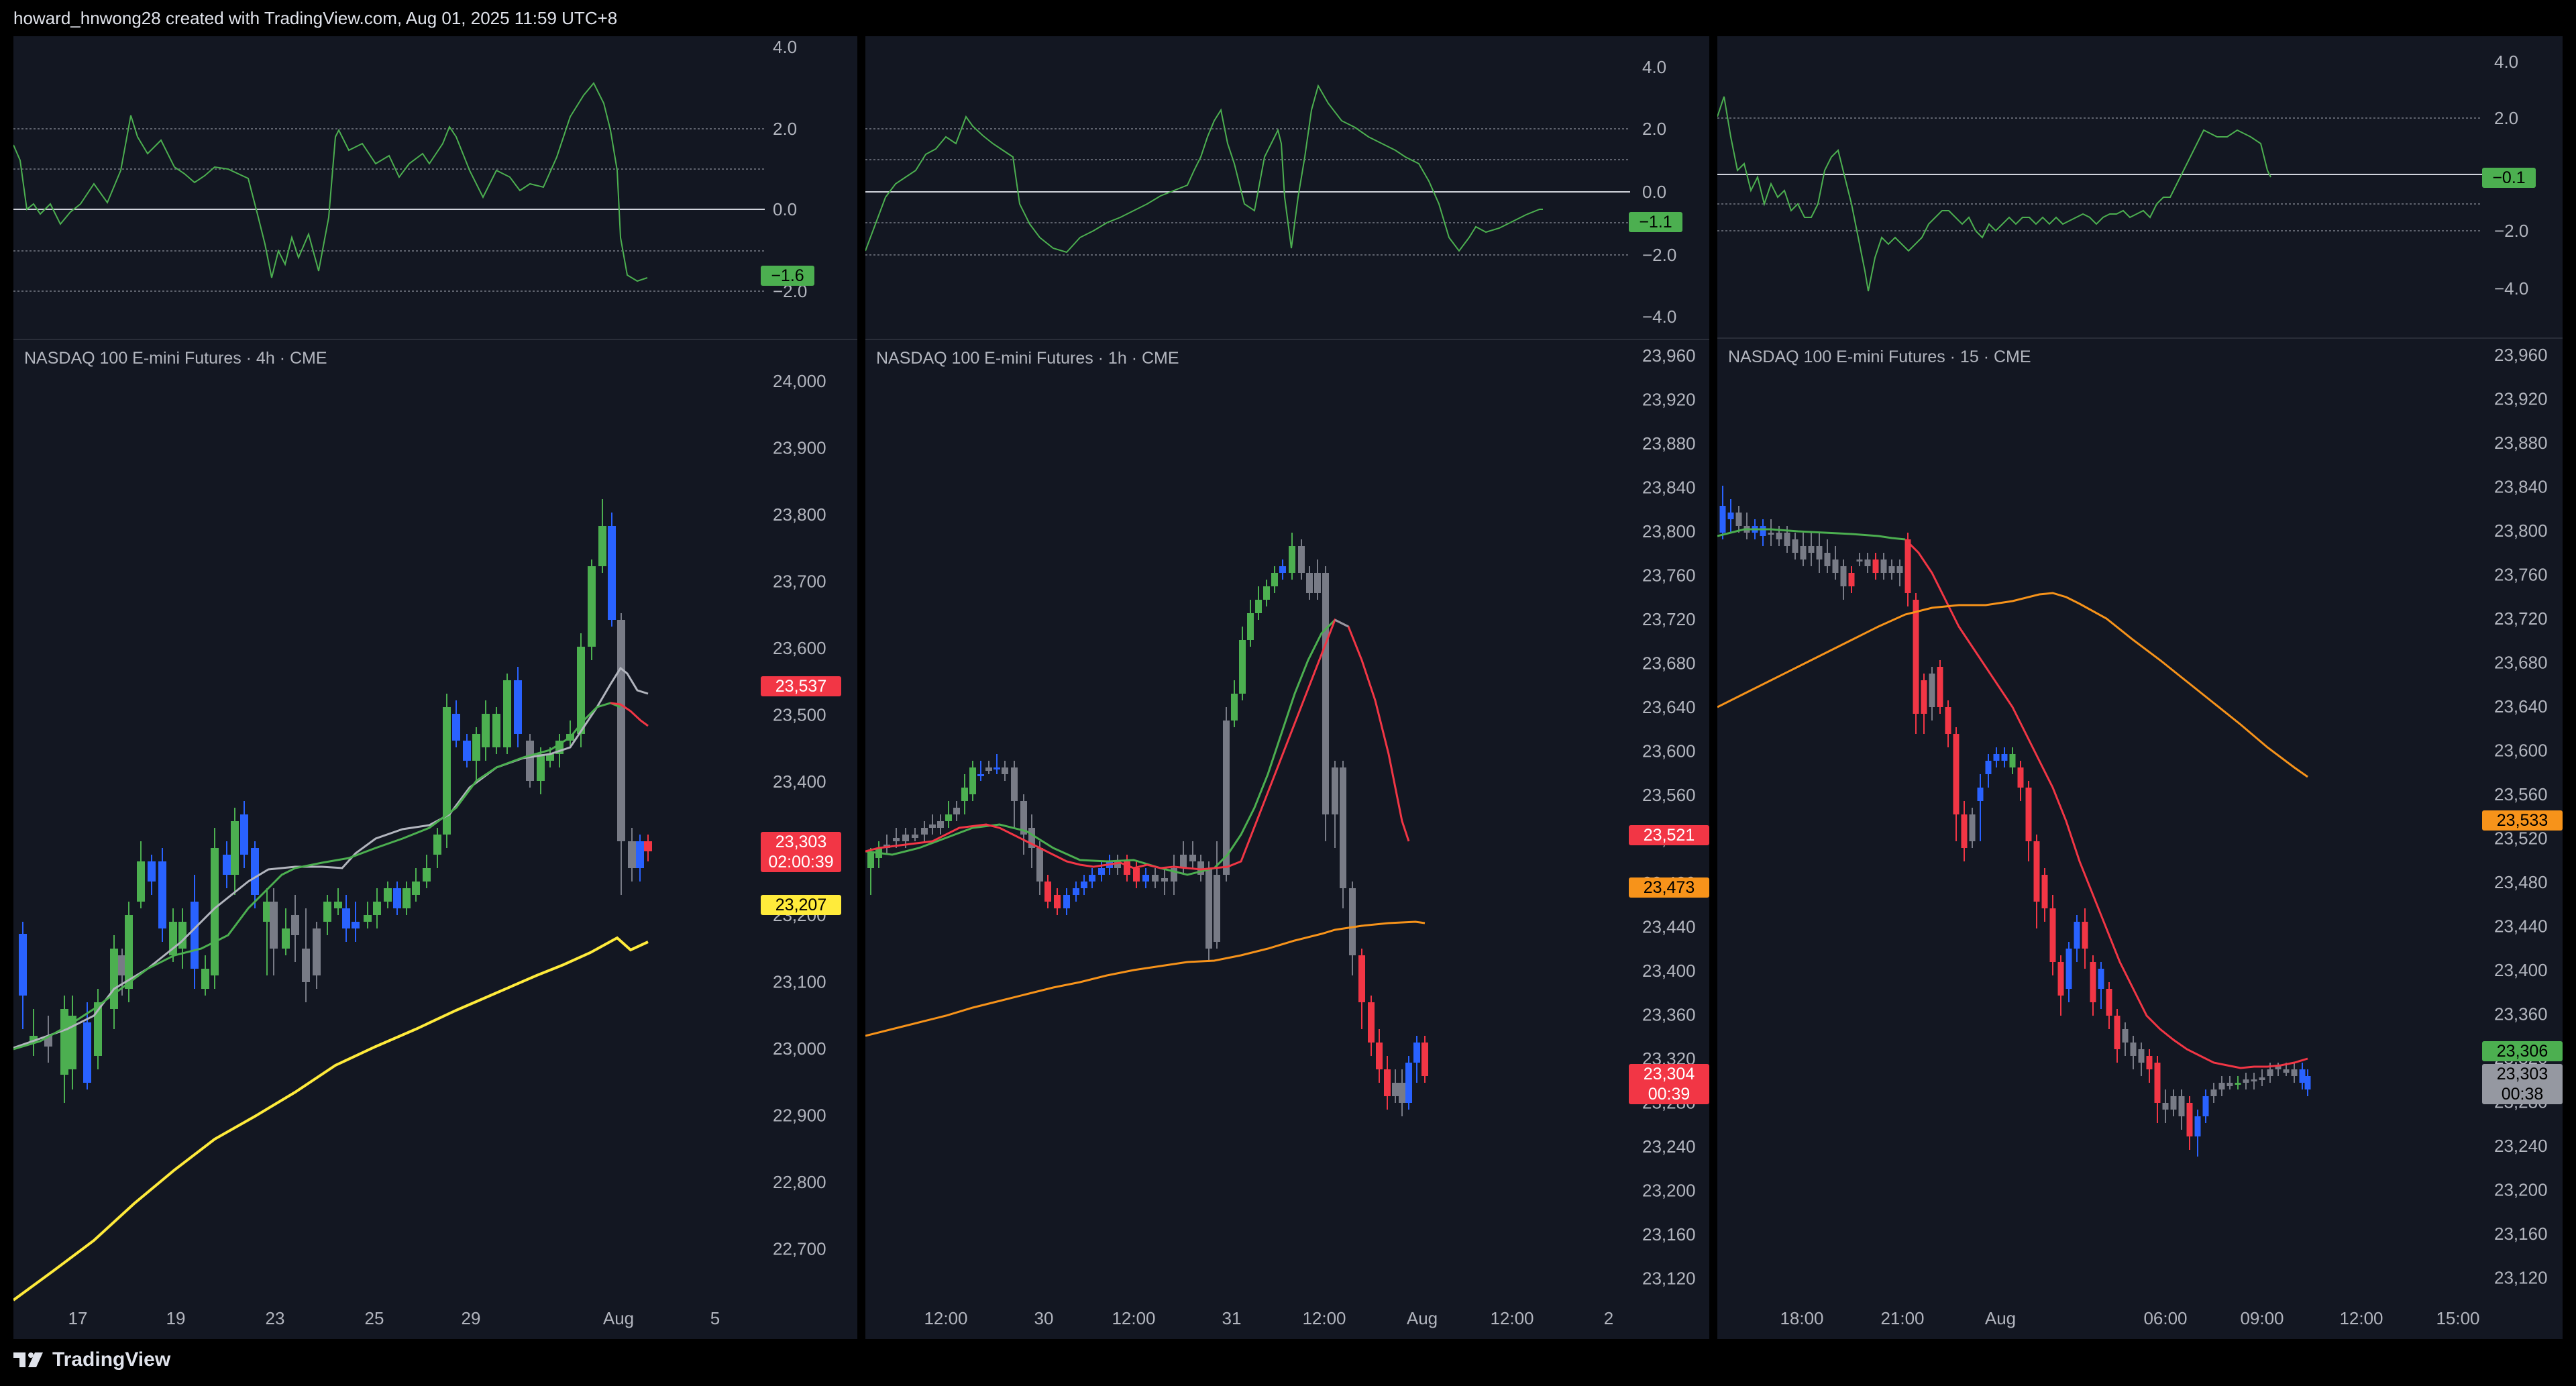 The width and height of the screenshot is (2576, 1386). I want to click on time-axis-label: 2, so click(1608, 1318).